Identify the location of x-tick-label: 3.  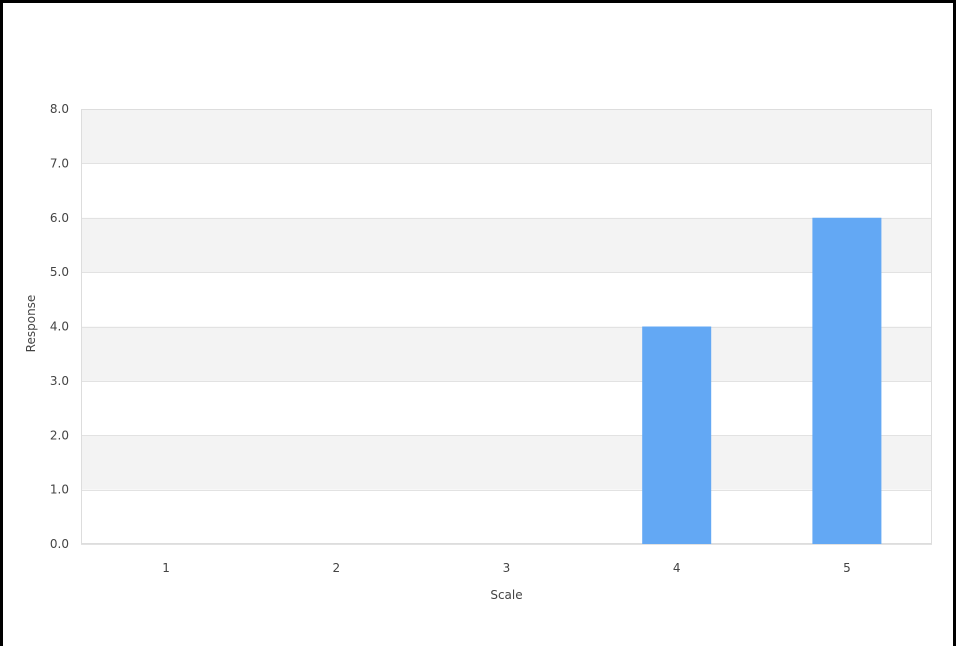
(507, 568).